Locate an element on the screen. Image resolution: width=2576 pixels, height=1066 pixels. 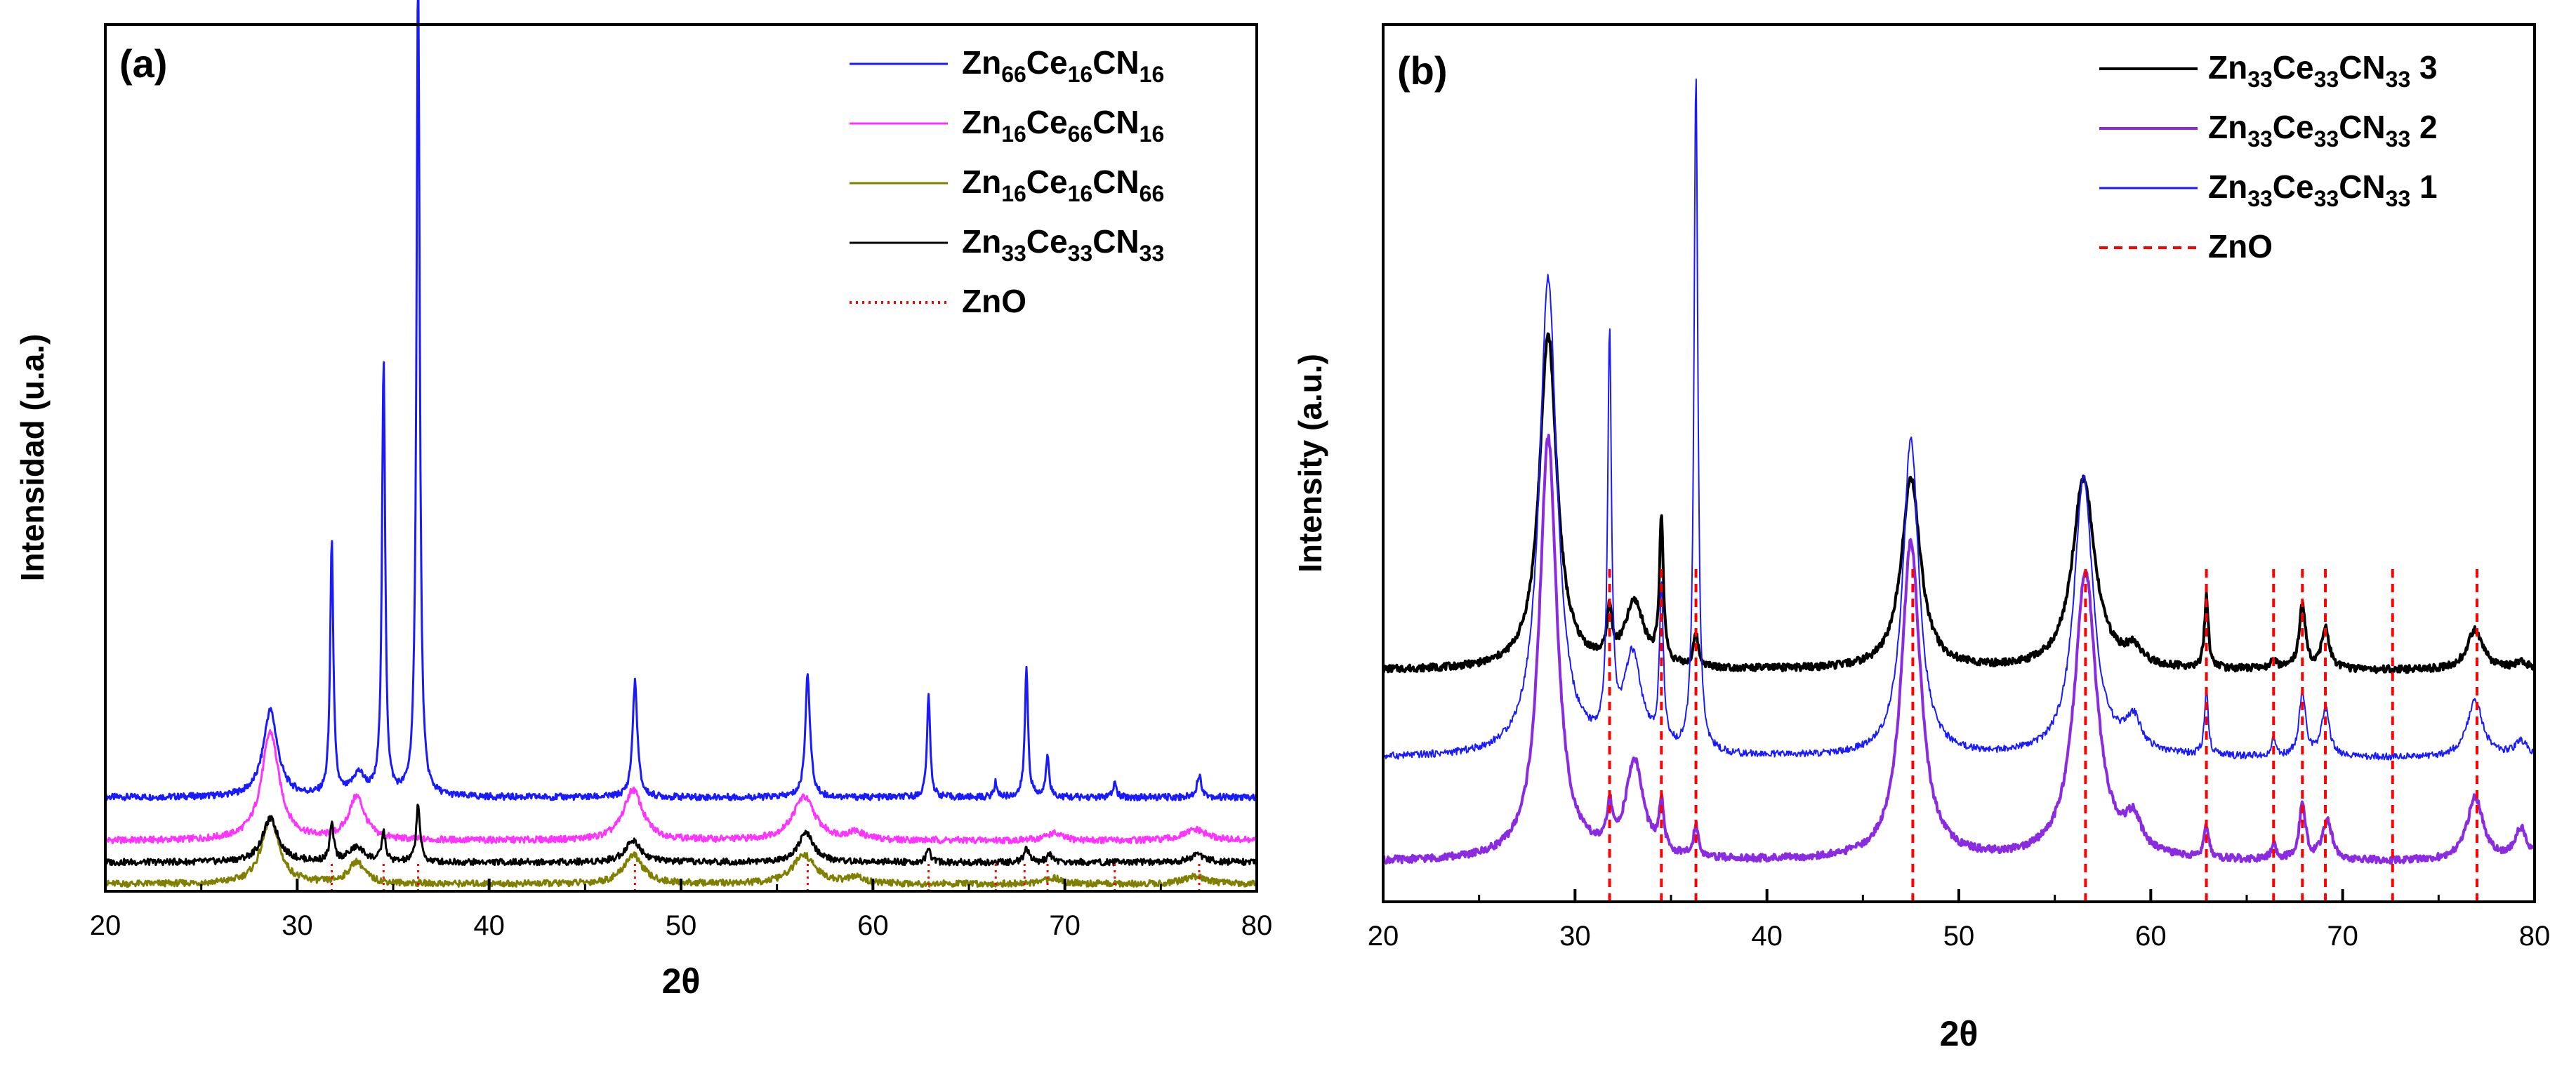
panel-a-label: (a) is located at coordinates (143, 63).